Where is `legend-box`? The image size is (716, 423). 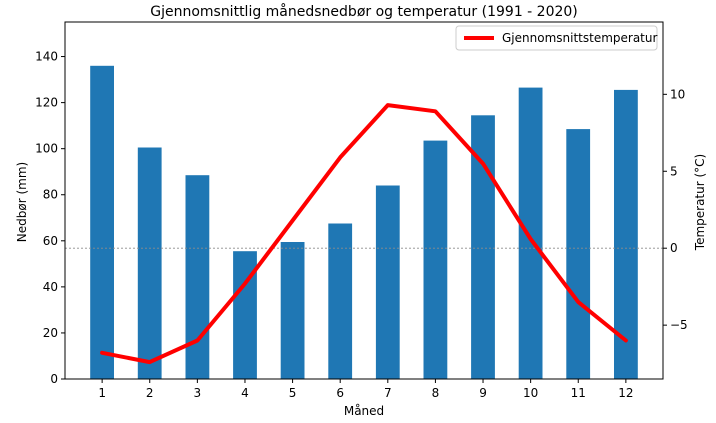
legend-box is located at coordinates (556, 38).